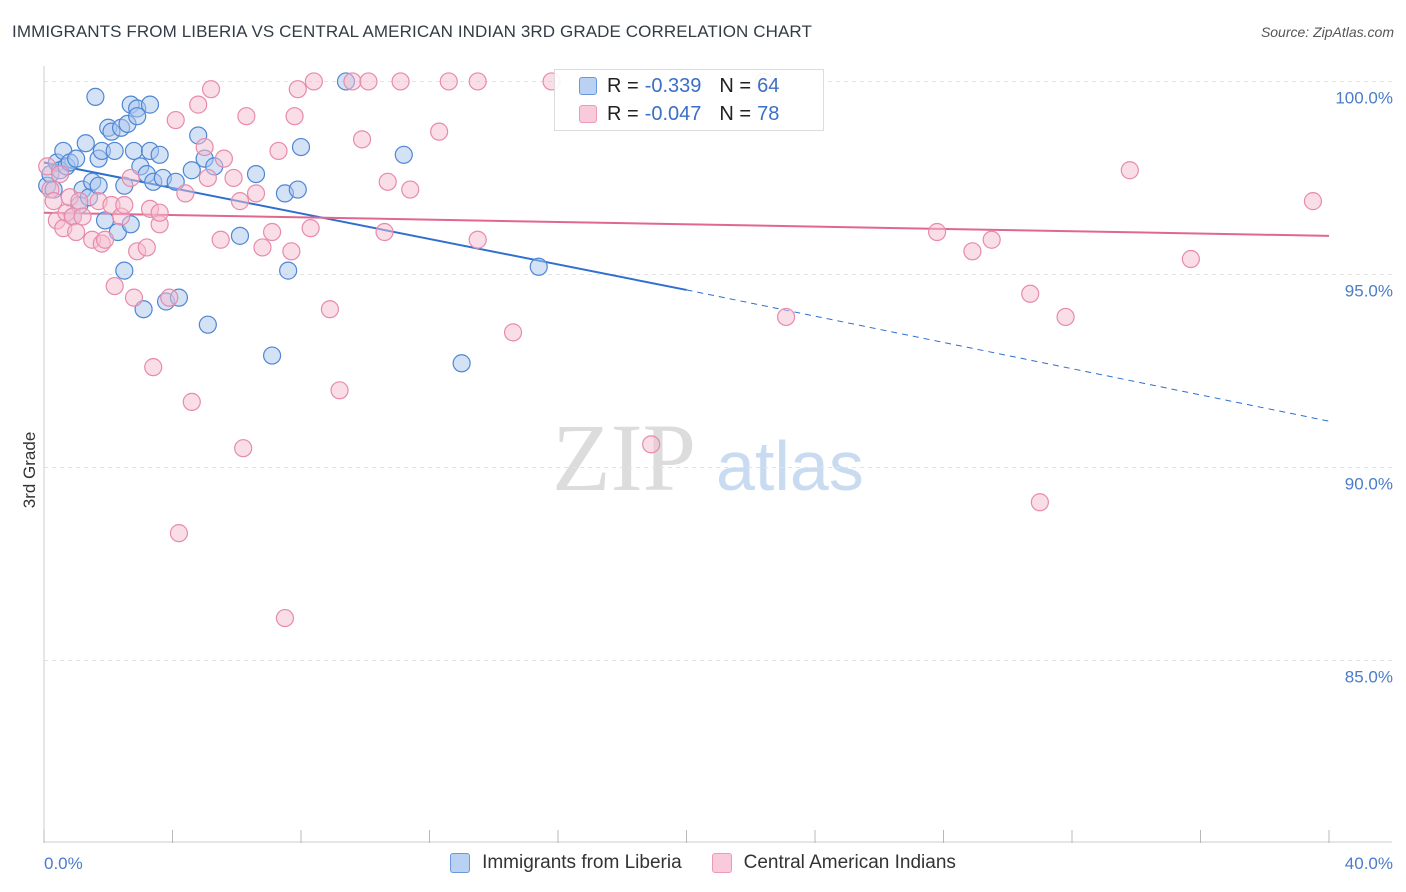 This screenshot has width=1406, height=892. What do you see at coordinates (673, 85) in the screenshot?
I see `legend-r-value: -0.339` at bounding box center [673, 85].